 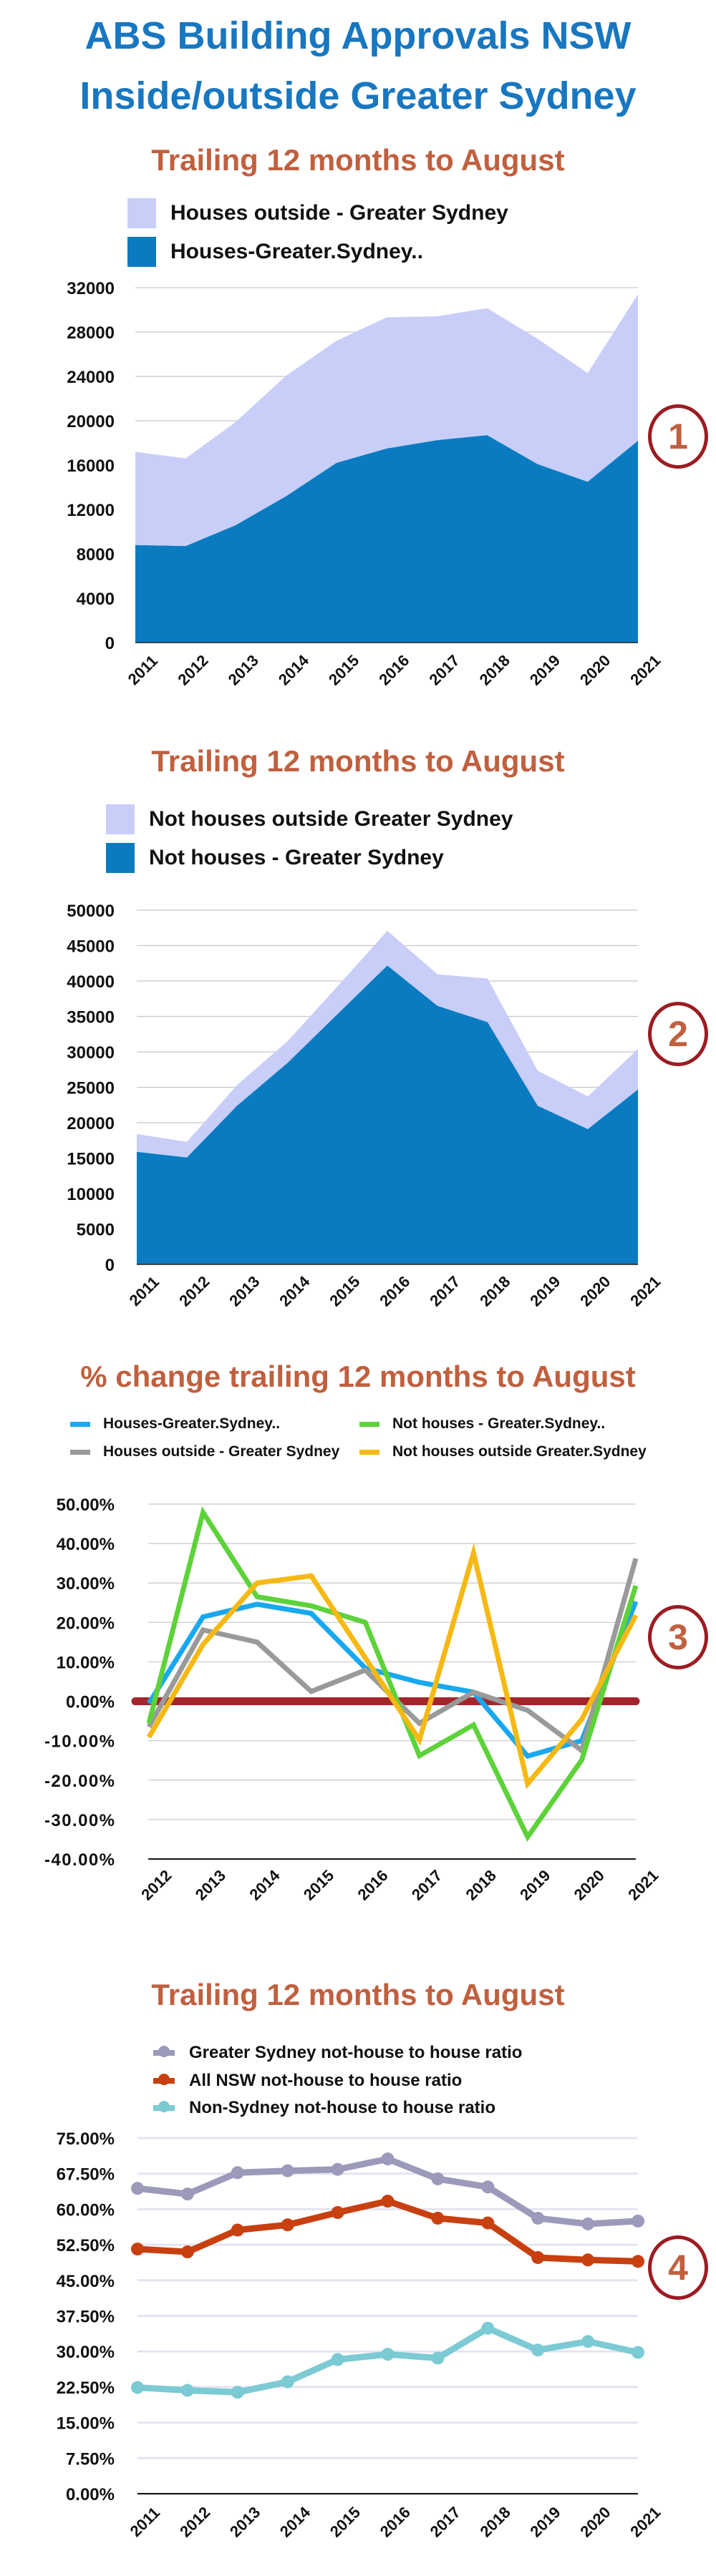 What do you see at coordinates (296, 251) in the screenshot?
I see `legend-label: Houses-Greater.Sydney..` at bounding box center [296, 251].